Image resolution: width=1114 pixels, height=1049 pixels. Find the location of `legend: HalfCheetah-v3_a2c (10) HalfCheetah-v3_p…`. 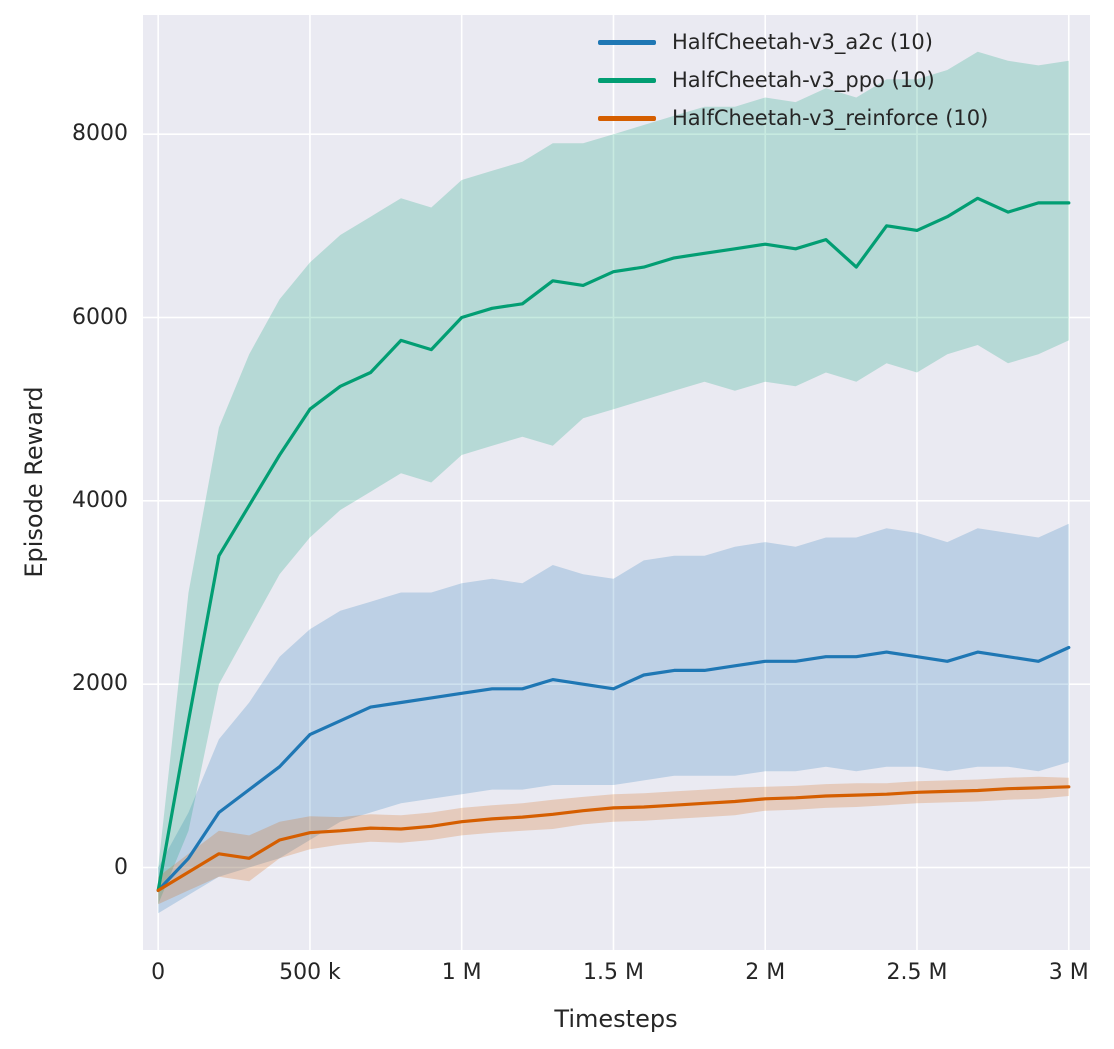

legend: HalfCheetah-v3_a2c (10) HalfCheetah-v3_p… is located at coordinates (793, 80).